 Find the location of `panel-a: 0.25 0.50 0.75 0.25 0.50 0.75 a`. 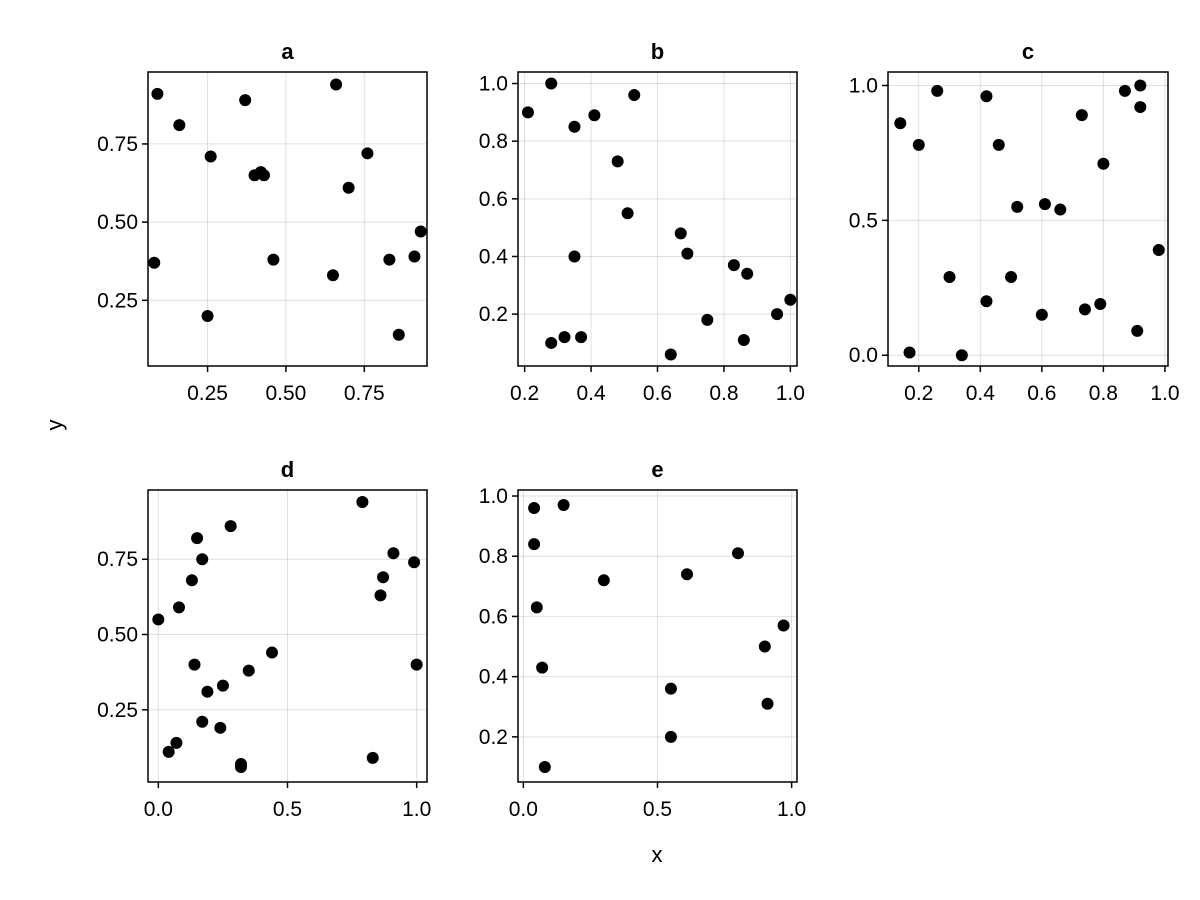

panel-a: 0.25 0.50 0.75 0.25 0.50 0.75 a is located at coordinates (262, 222).